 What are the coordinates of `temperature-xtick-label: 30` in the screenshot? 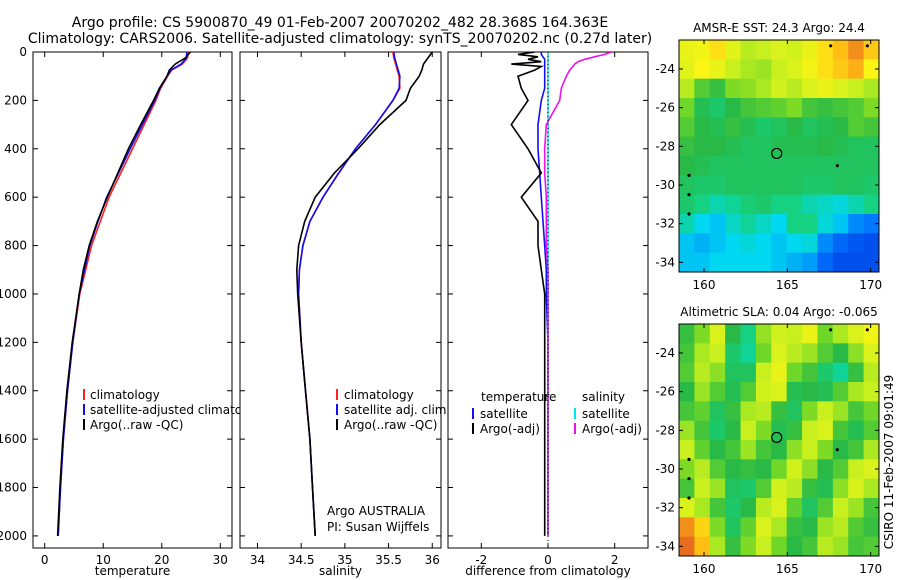 It's located at (220, 560).